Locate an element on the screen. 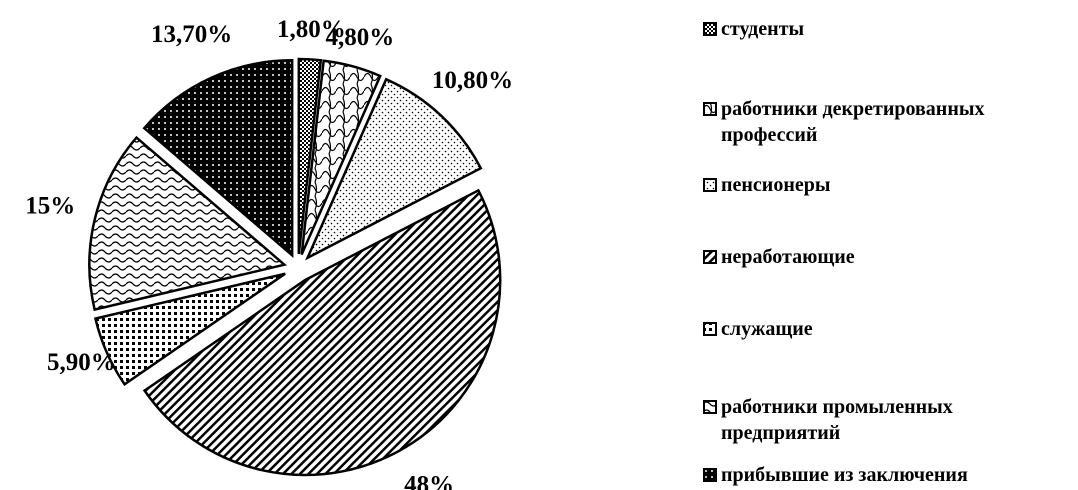  data-label: 13,70% is located at coordinates (191, 34).